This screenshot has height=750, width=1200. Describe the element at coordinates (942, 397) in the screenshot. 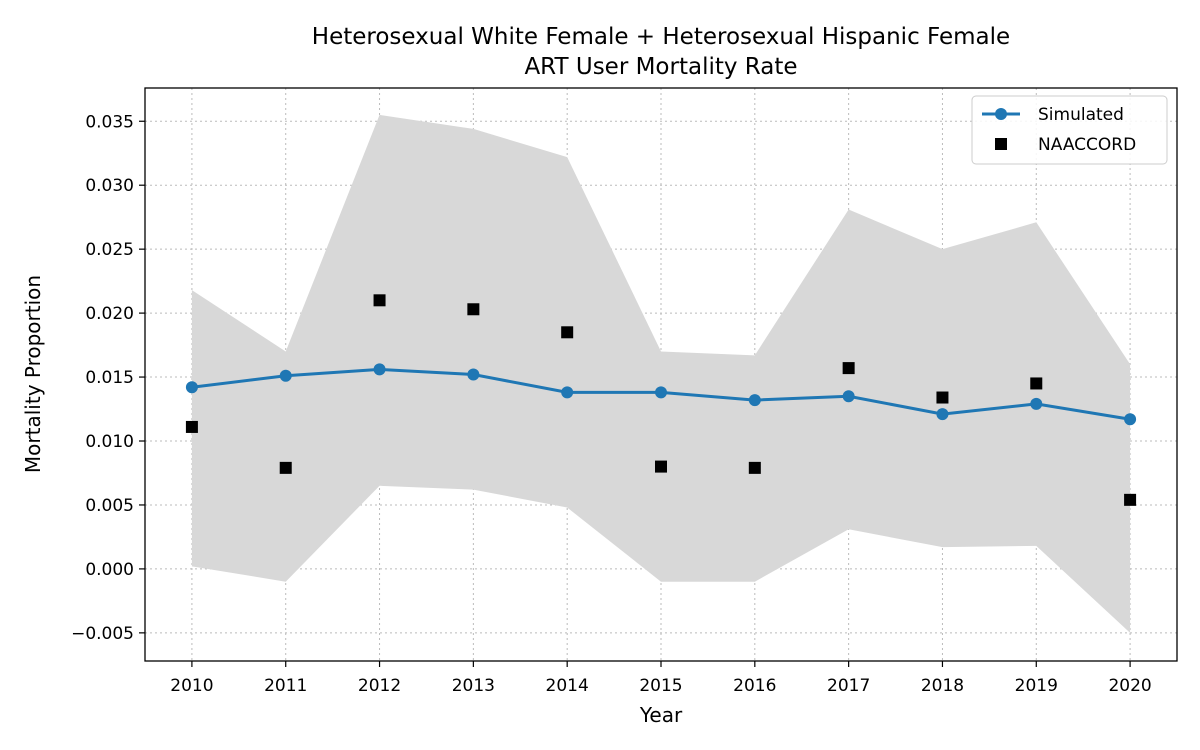

I see `naaccord-point-2018` at that location.